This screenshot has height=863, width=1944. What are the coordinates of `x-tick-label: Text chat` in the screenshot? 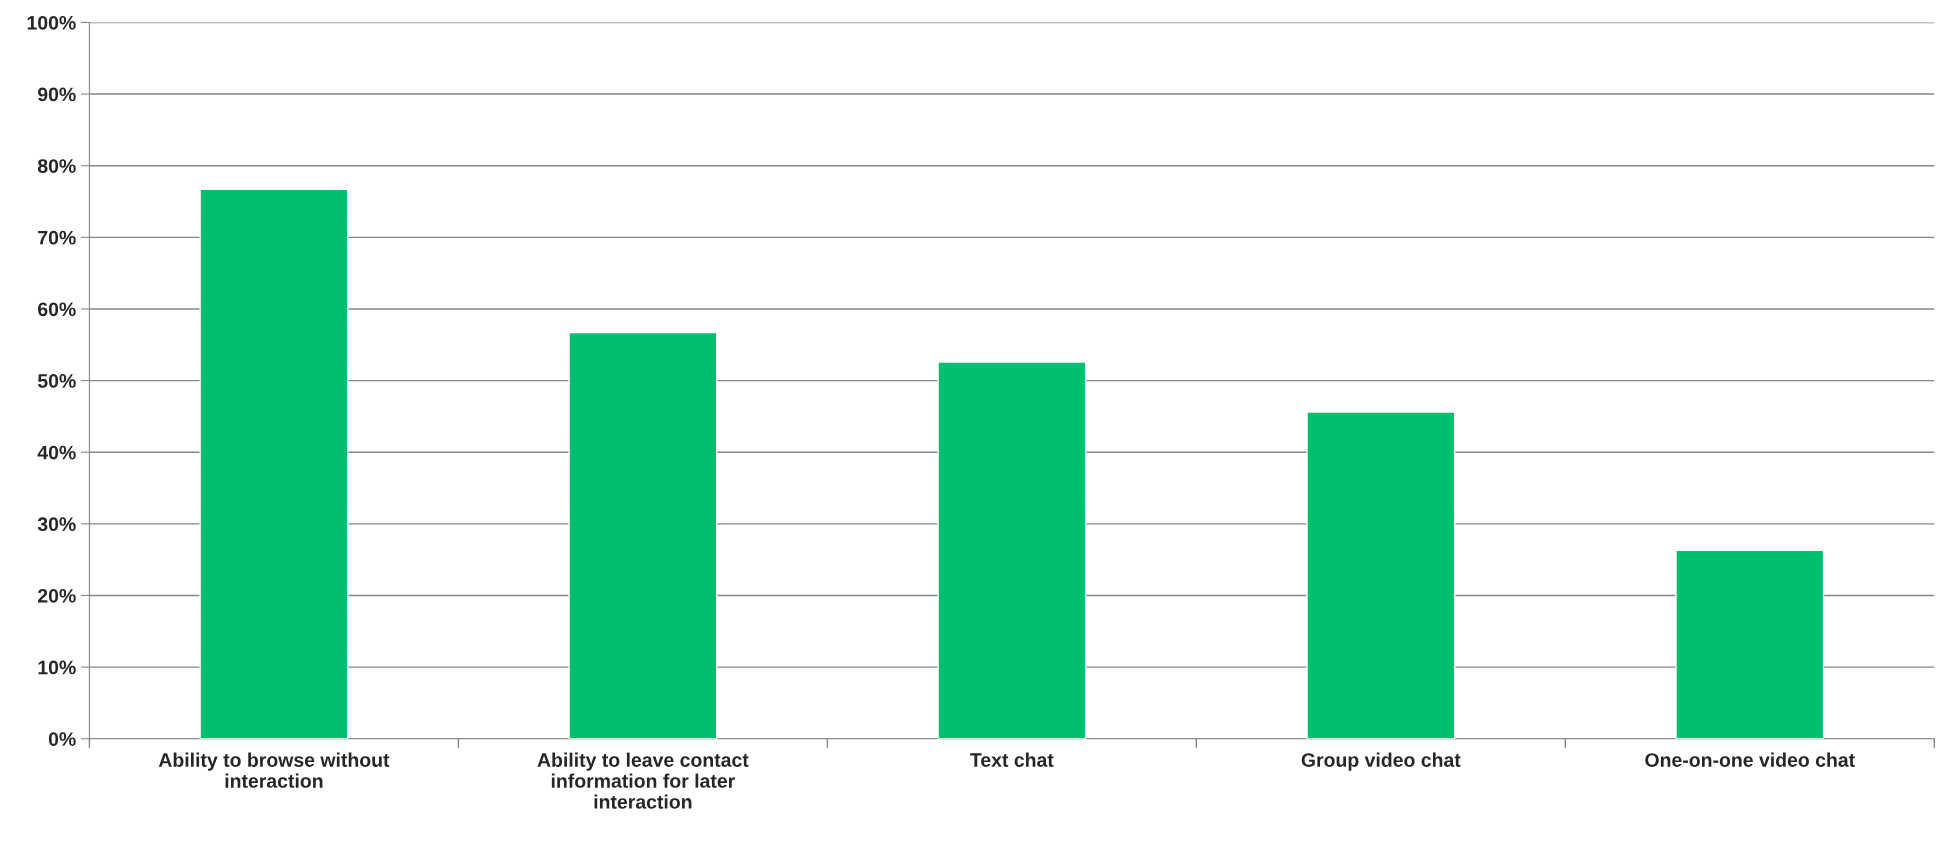 It's located at (1012, 759).